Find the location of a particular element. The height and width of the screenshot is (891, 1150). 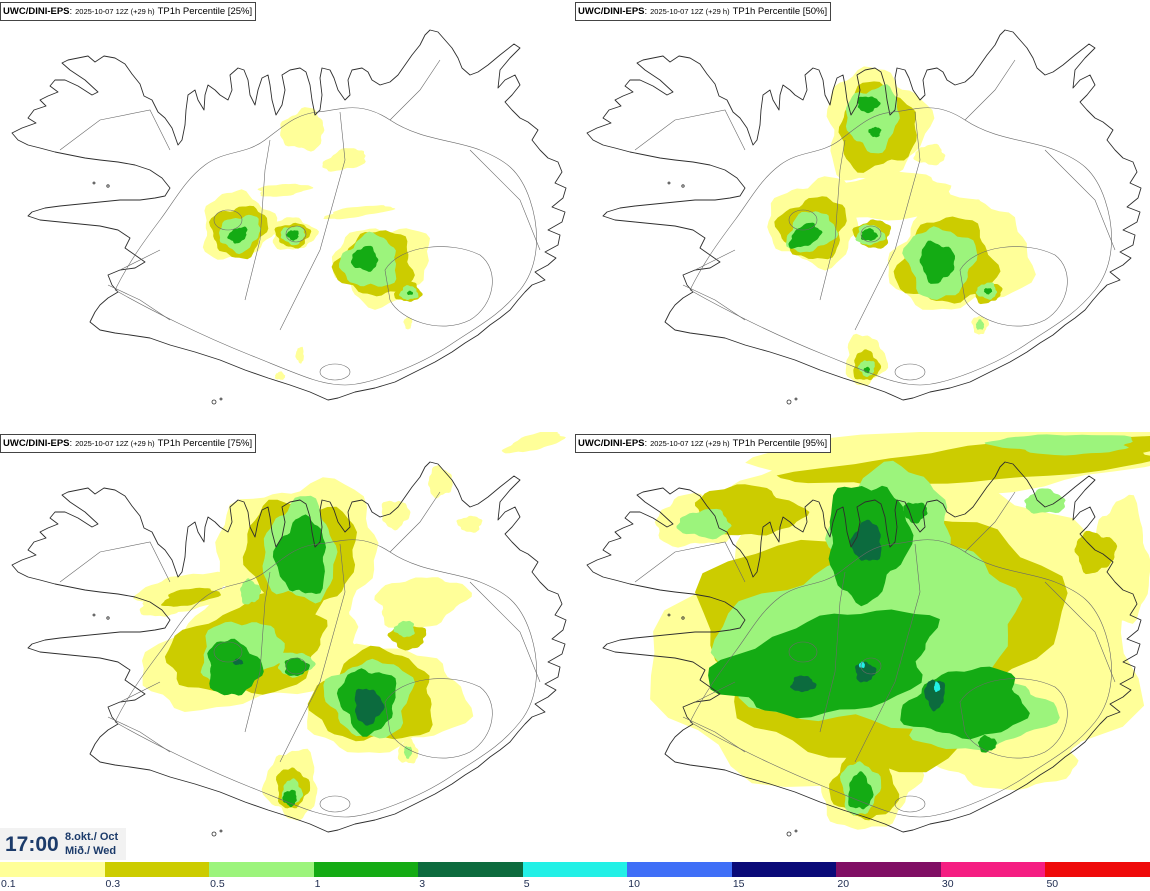

valid-weekday: Mið./ Wed is located at coordinates (91, 851).